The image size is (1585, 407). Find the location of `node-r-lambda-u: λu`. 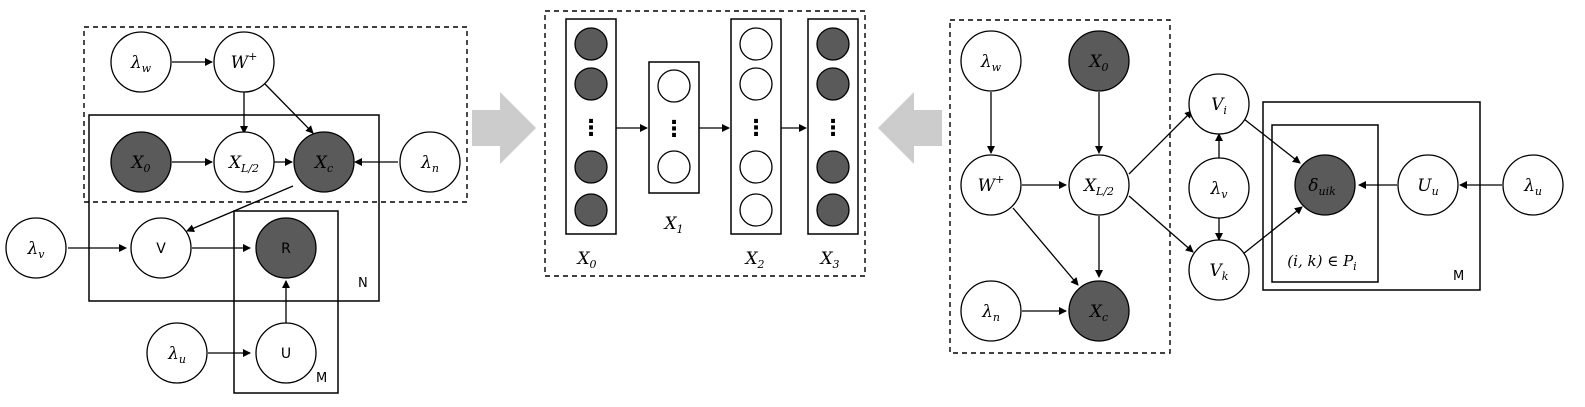

node-r-lambda-u: λu is located at coordinates (1533, 185).